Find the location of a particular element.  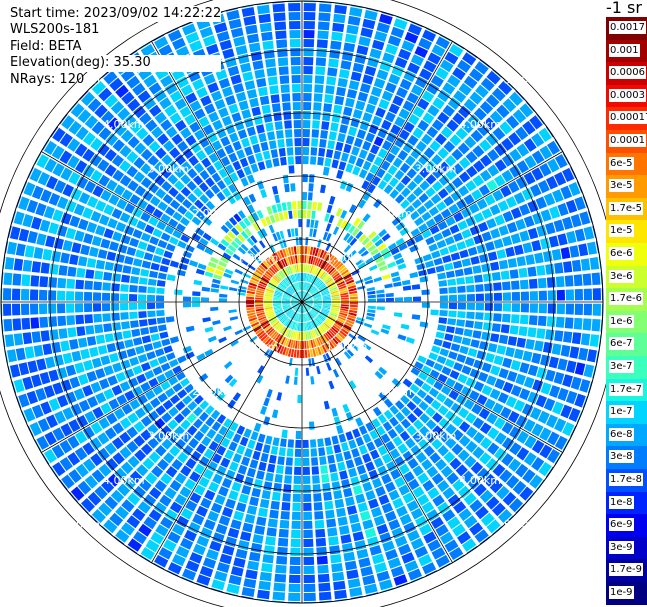

range-label: 2.00km is located at coordinates (391, 391).